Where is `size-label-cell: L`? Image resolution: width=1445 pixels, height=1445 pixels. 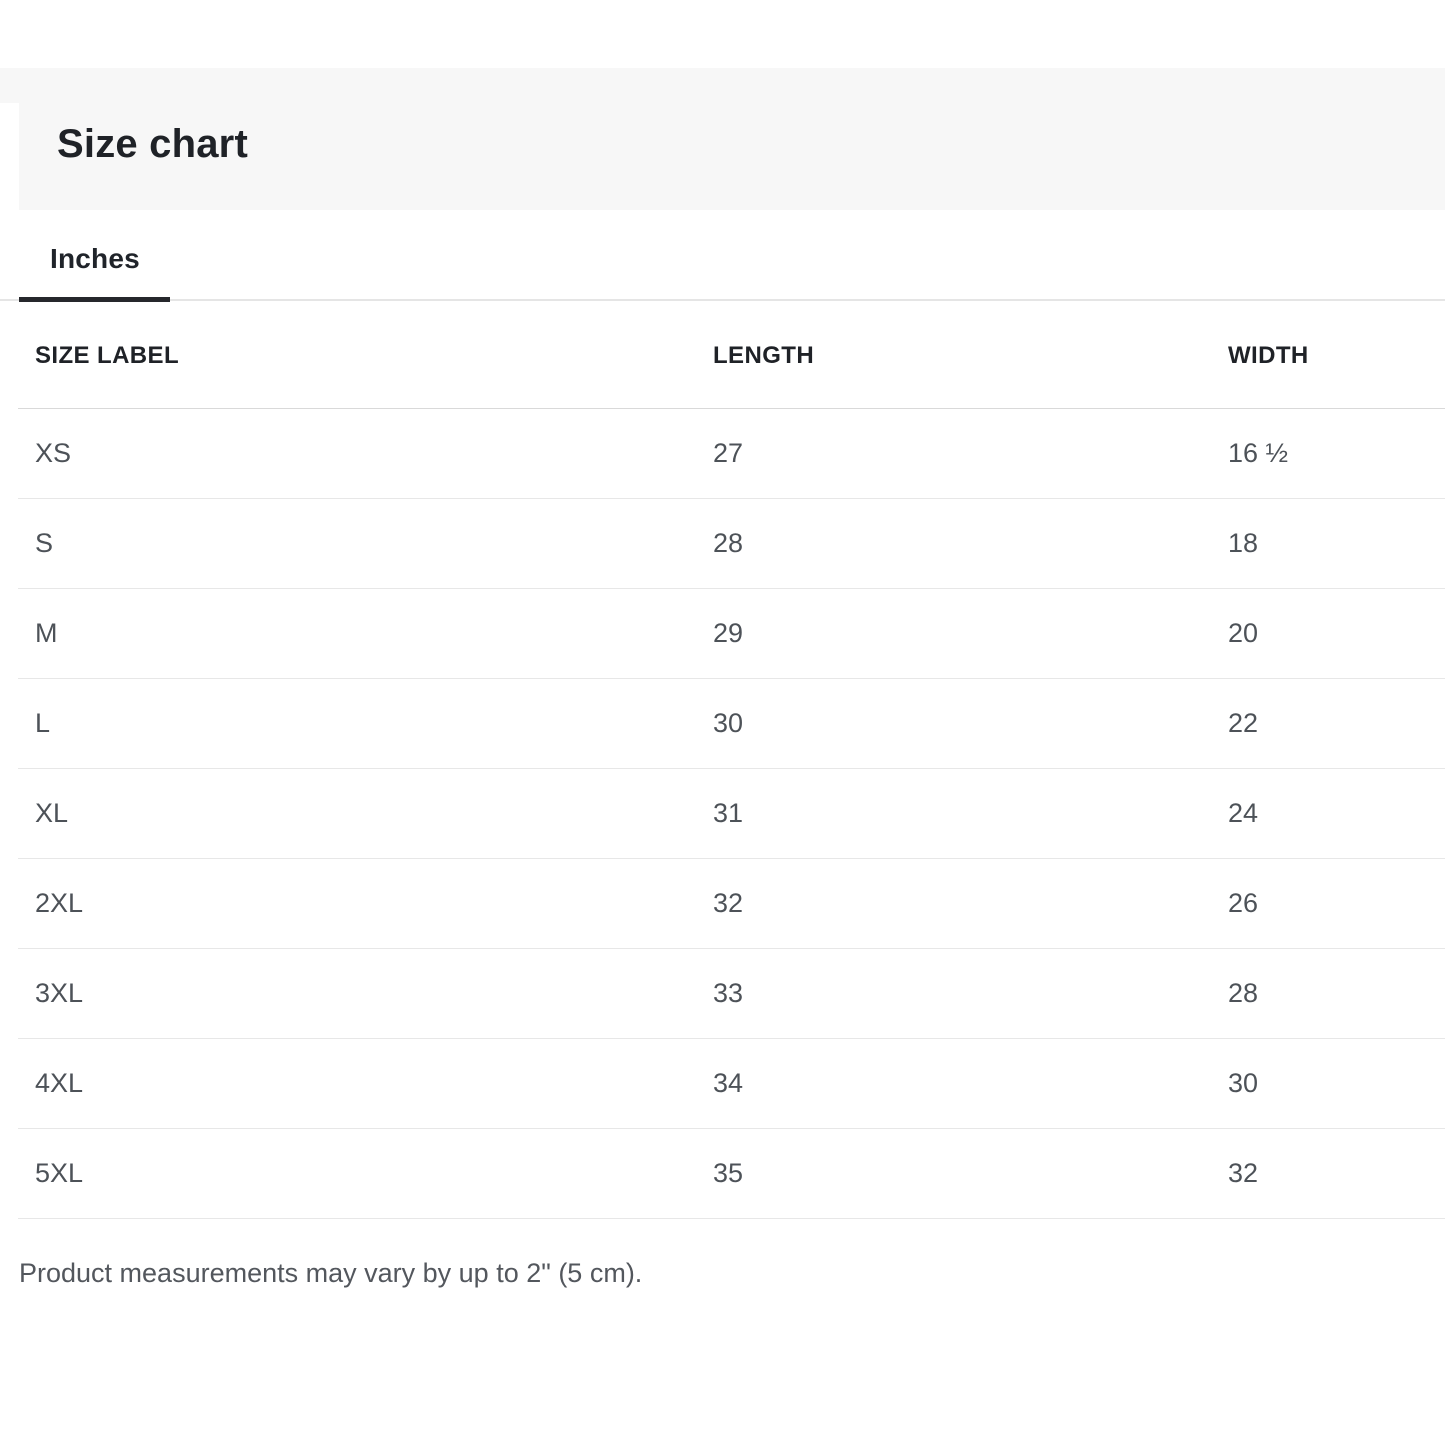
size-label-cell: L is located at coordinates (43, 723).